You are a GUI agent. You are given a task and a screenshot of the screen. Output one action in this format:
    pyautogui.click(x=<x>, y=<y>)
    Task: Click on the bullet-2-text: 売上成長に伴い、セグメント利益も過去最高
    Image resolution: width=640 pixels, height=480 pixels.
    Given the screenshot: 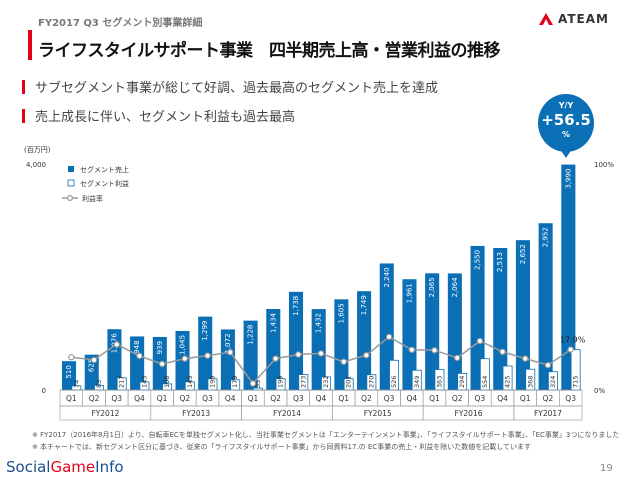 What is the action you would take?
    pyautogui.click(x=165, y=117)
    